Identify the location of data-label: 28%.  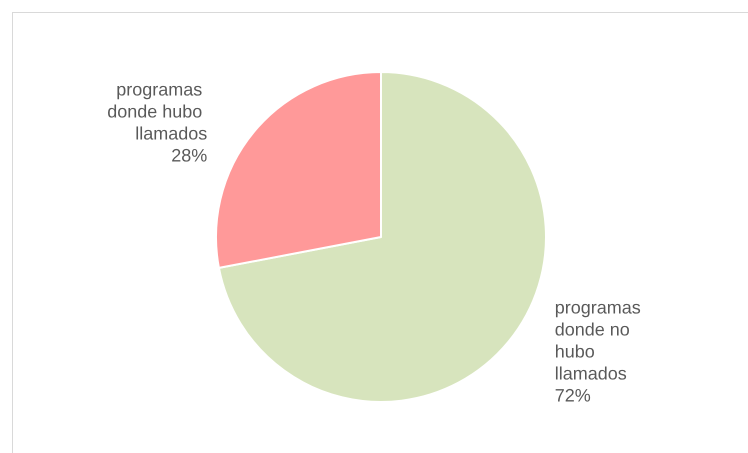
(189, 155).